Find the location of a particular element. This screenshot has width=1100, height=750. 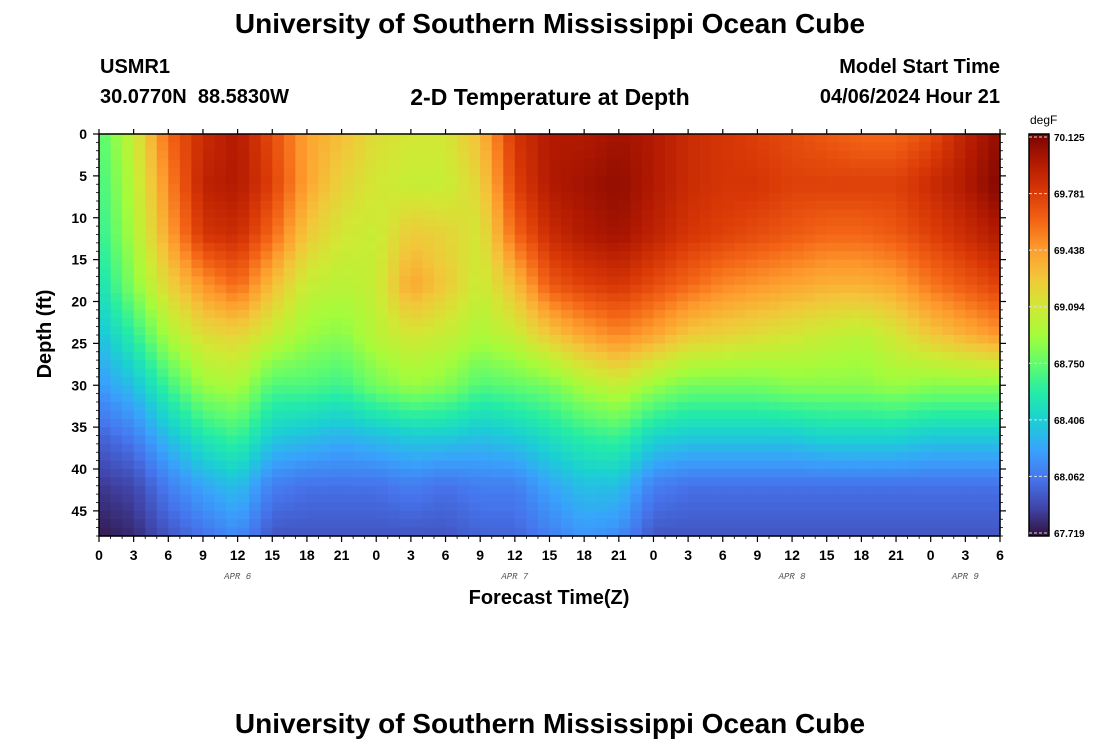

x-tick-label: 15 is located at coordinates (550, 555).